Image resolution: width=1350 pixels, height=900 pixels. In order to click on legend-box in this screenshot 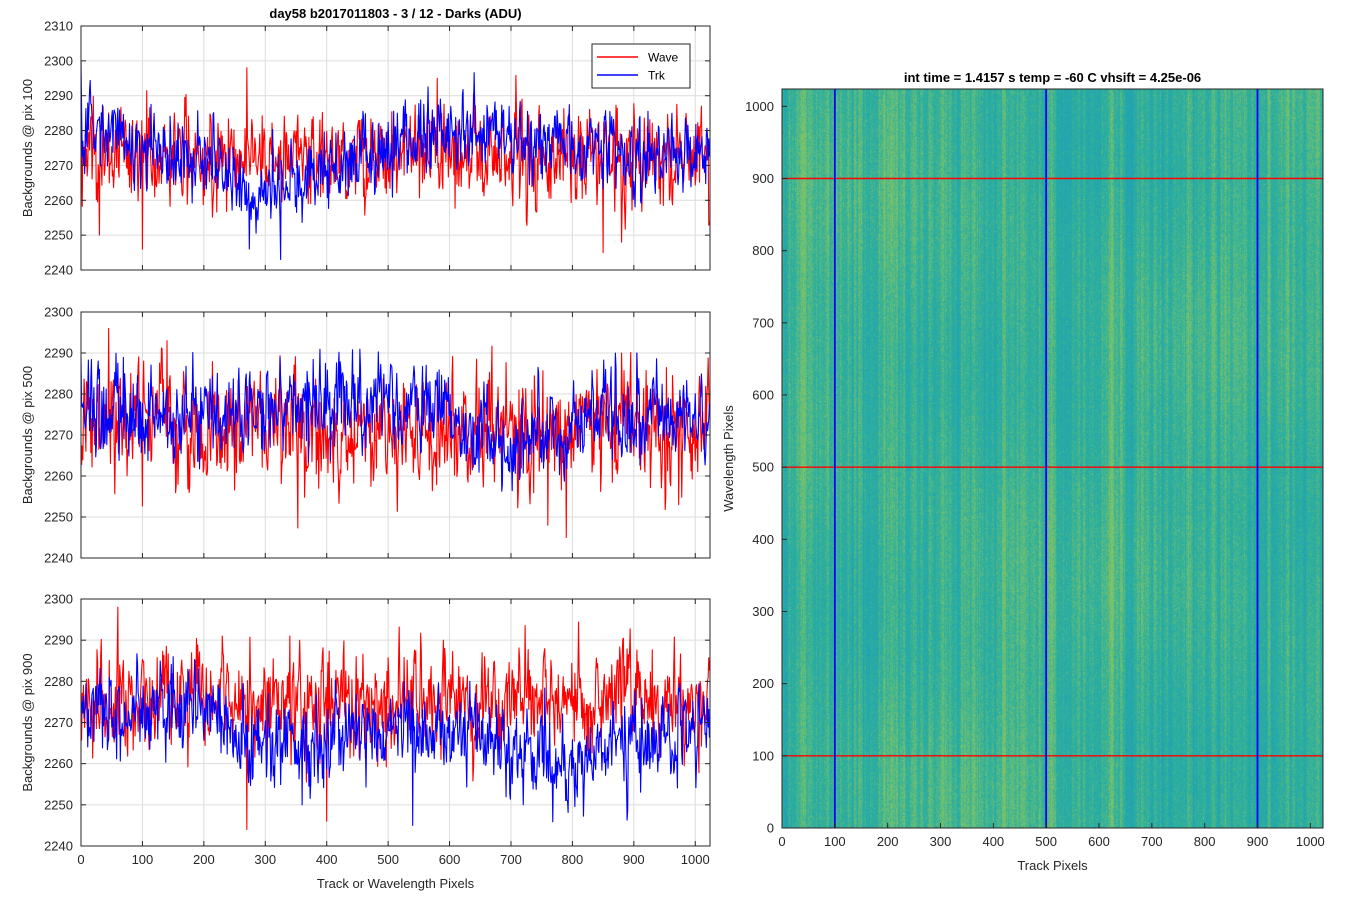, I will do `click(641, 66)`.